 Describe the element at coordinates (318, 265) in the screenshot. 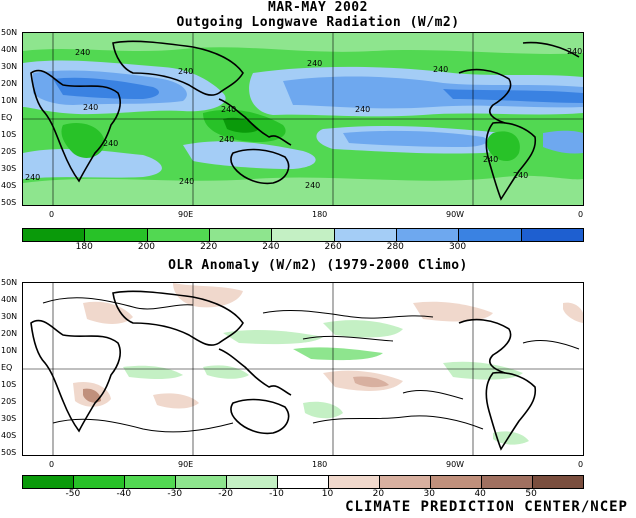

I see `anomaly-title: OLR Anomaly (W/m2) (1979-2000 Climo)` at that location.